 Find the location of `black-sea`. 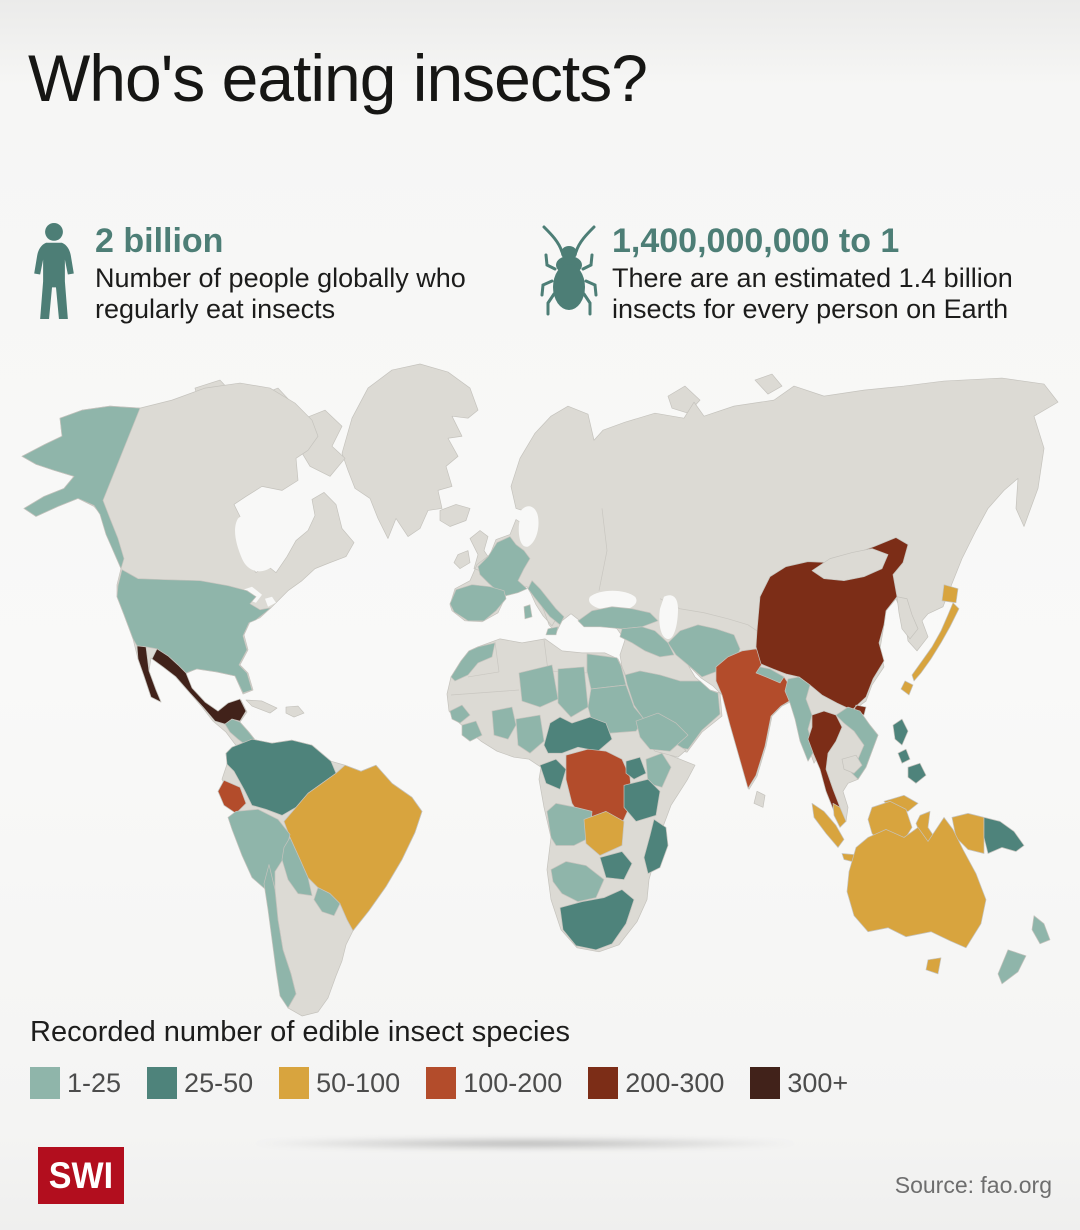

black-sea is located at coordinates (613, 600).